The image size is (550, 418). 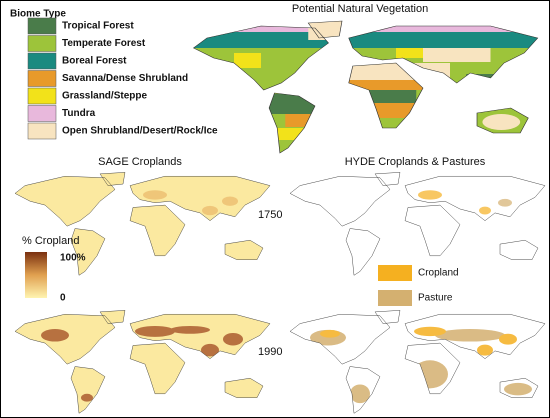 What do you see at coordinates (140, 162) in the screenshot?
I see `panel-title: SAGE Croplands` at bounding box center [140, 162].